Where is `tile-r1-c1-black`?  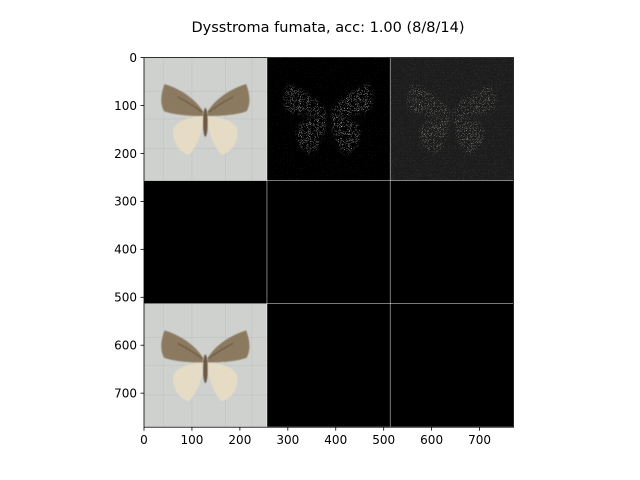
tile-r1-c1-black is located at coordinates (328, 242).